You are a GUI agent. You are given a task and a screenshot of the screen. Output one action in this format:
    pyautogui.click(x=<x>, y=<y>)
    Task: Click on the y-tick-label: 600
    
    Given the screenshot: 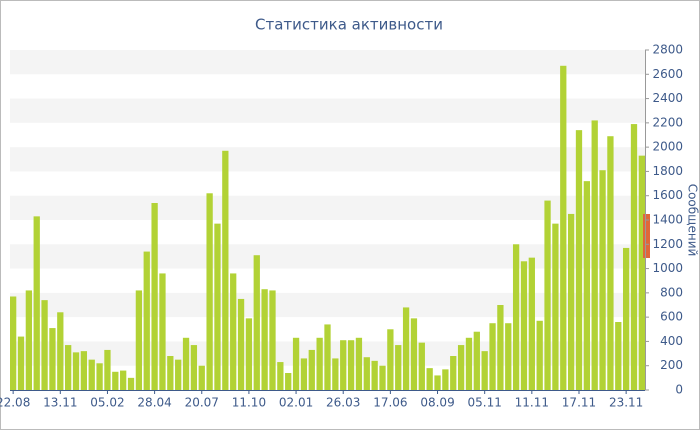 What is the action you would take?
    pyautogui.click(x=671, y=317)
    